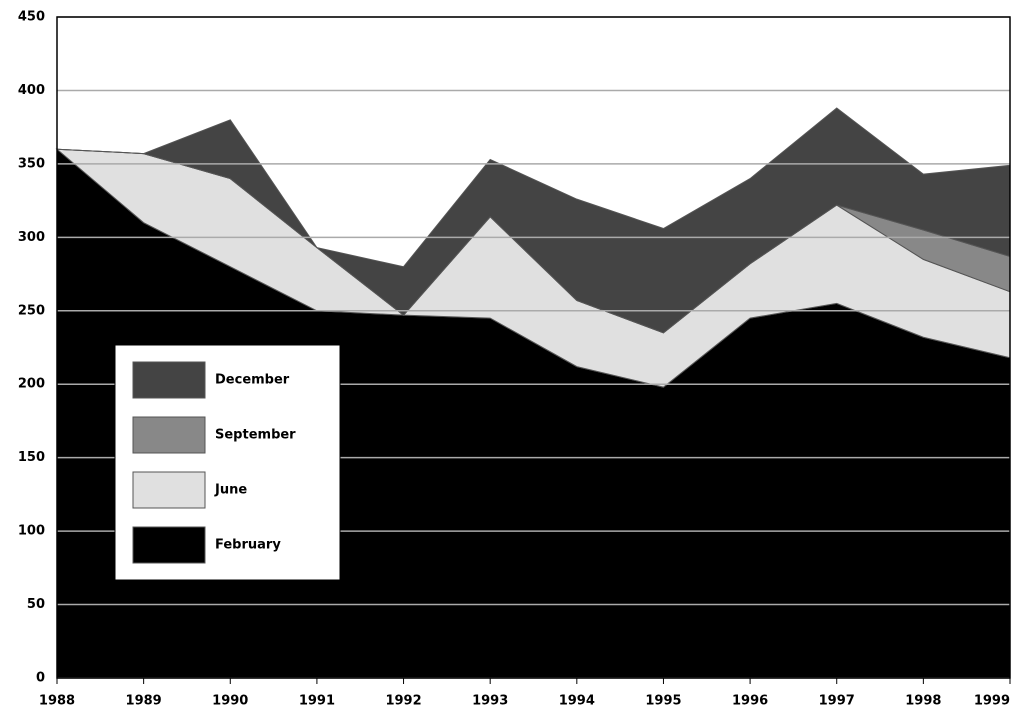 The width and height of the screenshot is (1030, 715). I want to click on x-tick-label: 1996, so click(750, 701).